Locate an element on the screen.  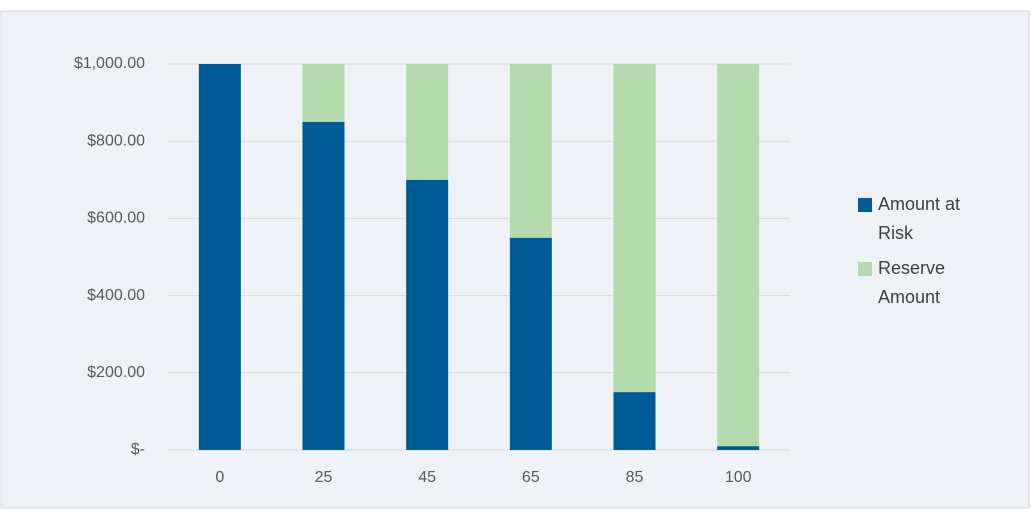
x-tick-label: 65 is located at coordinates (531, 477).